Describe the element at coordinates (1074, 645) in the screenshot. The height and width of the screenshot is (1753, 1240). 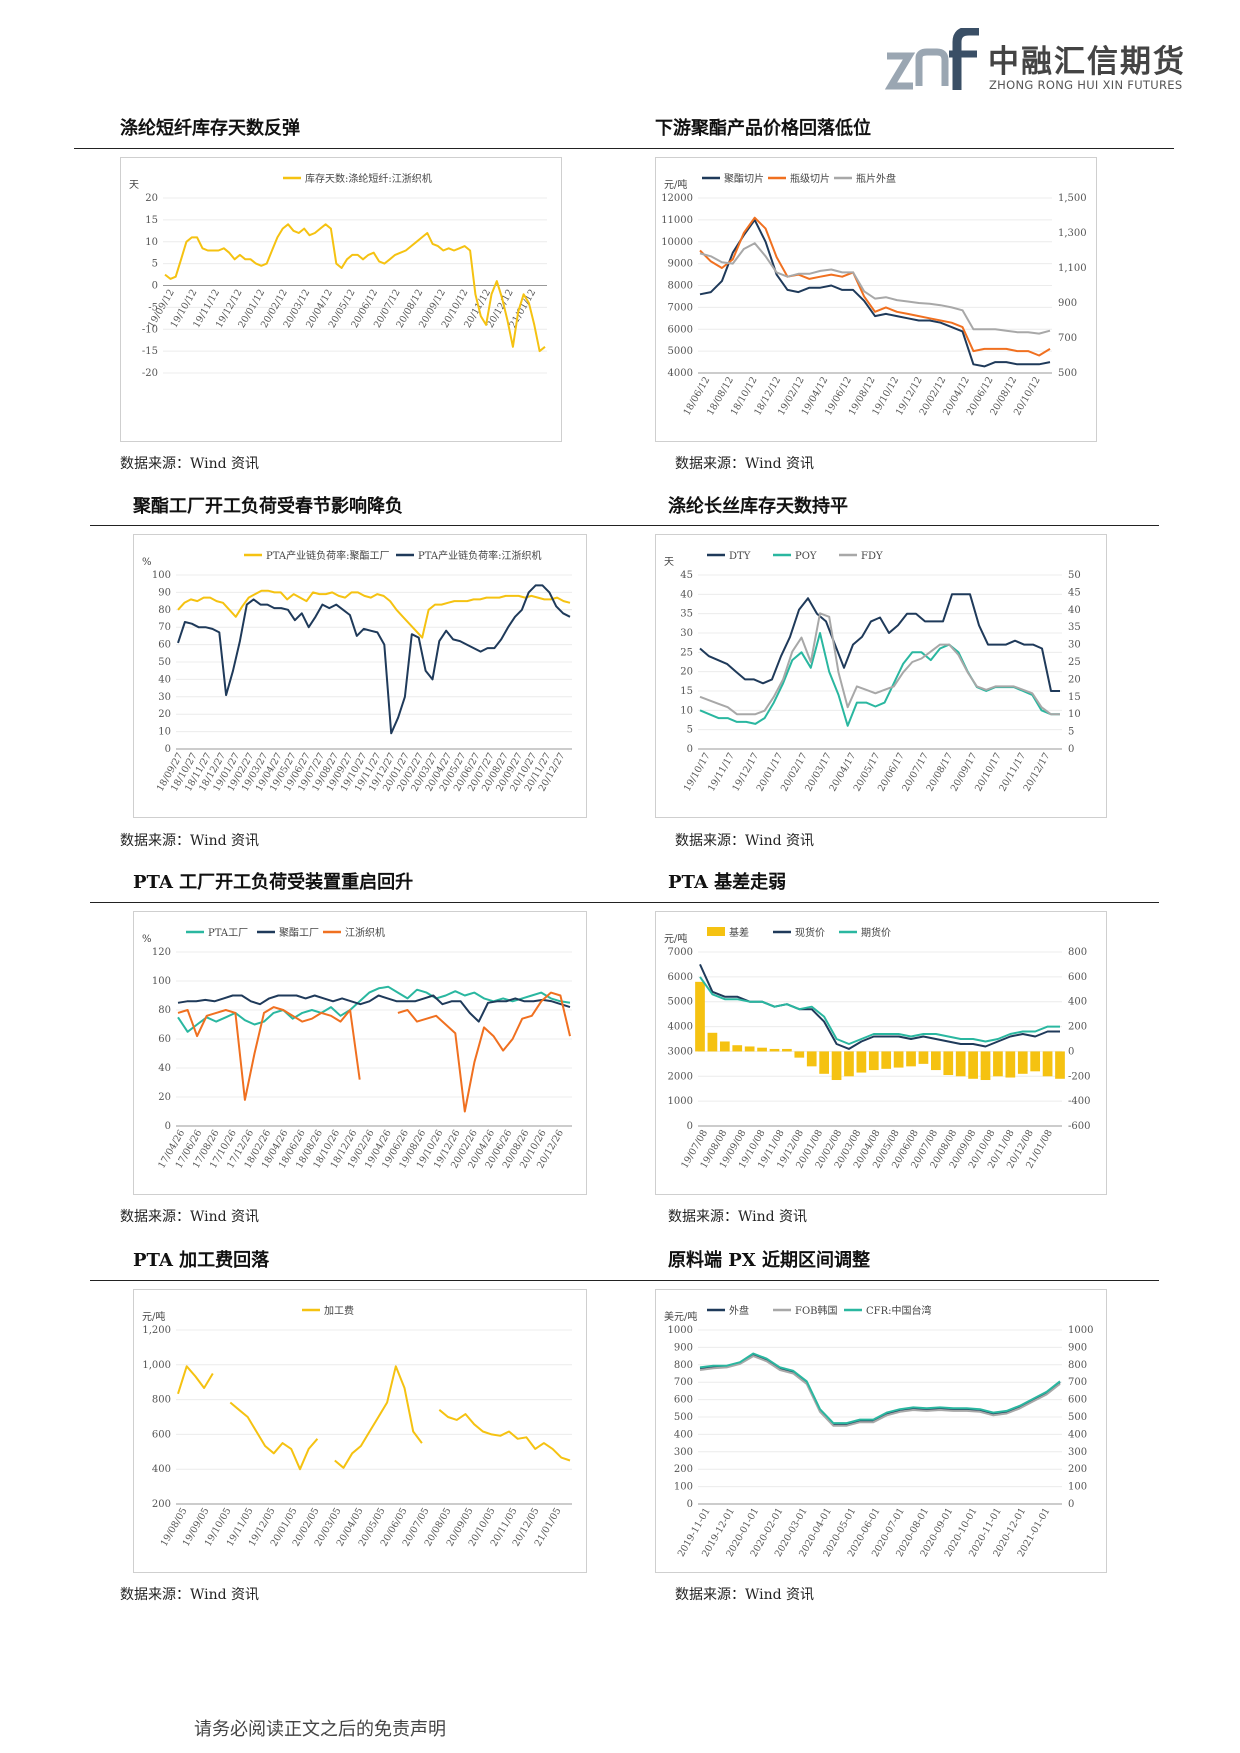
I see `y2-tick-label: 30` at that location.